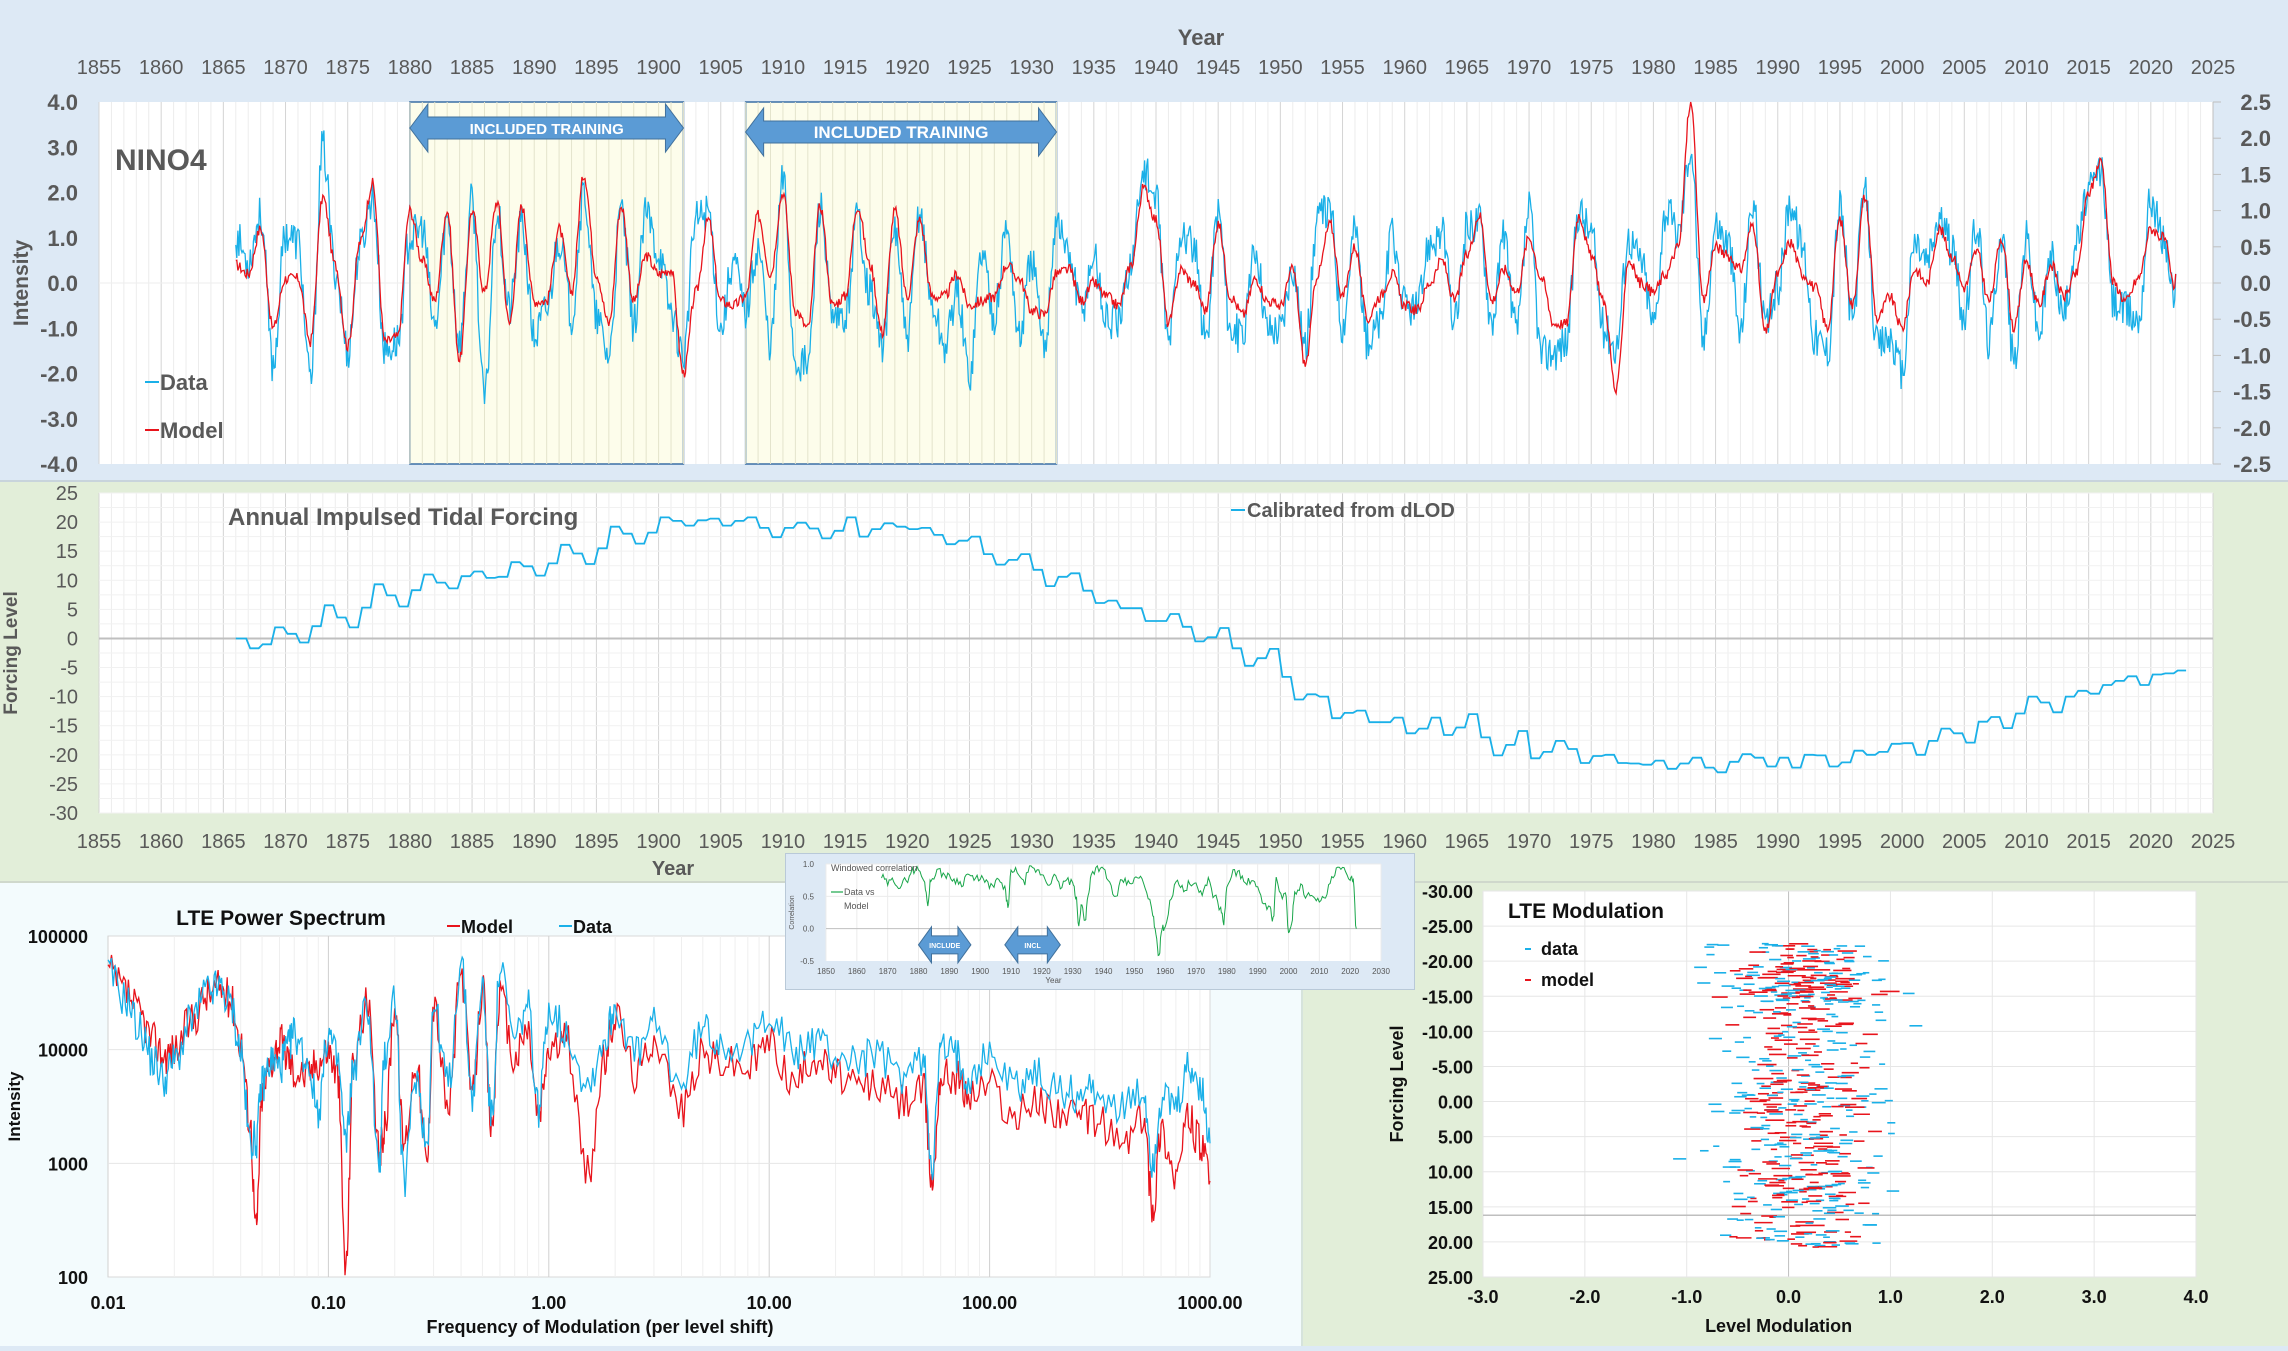  Describe the element at coordinates (673, 869) in the screenshot. I see `x-axis-title: Year` at that location.